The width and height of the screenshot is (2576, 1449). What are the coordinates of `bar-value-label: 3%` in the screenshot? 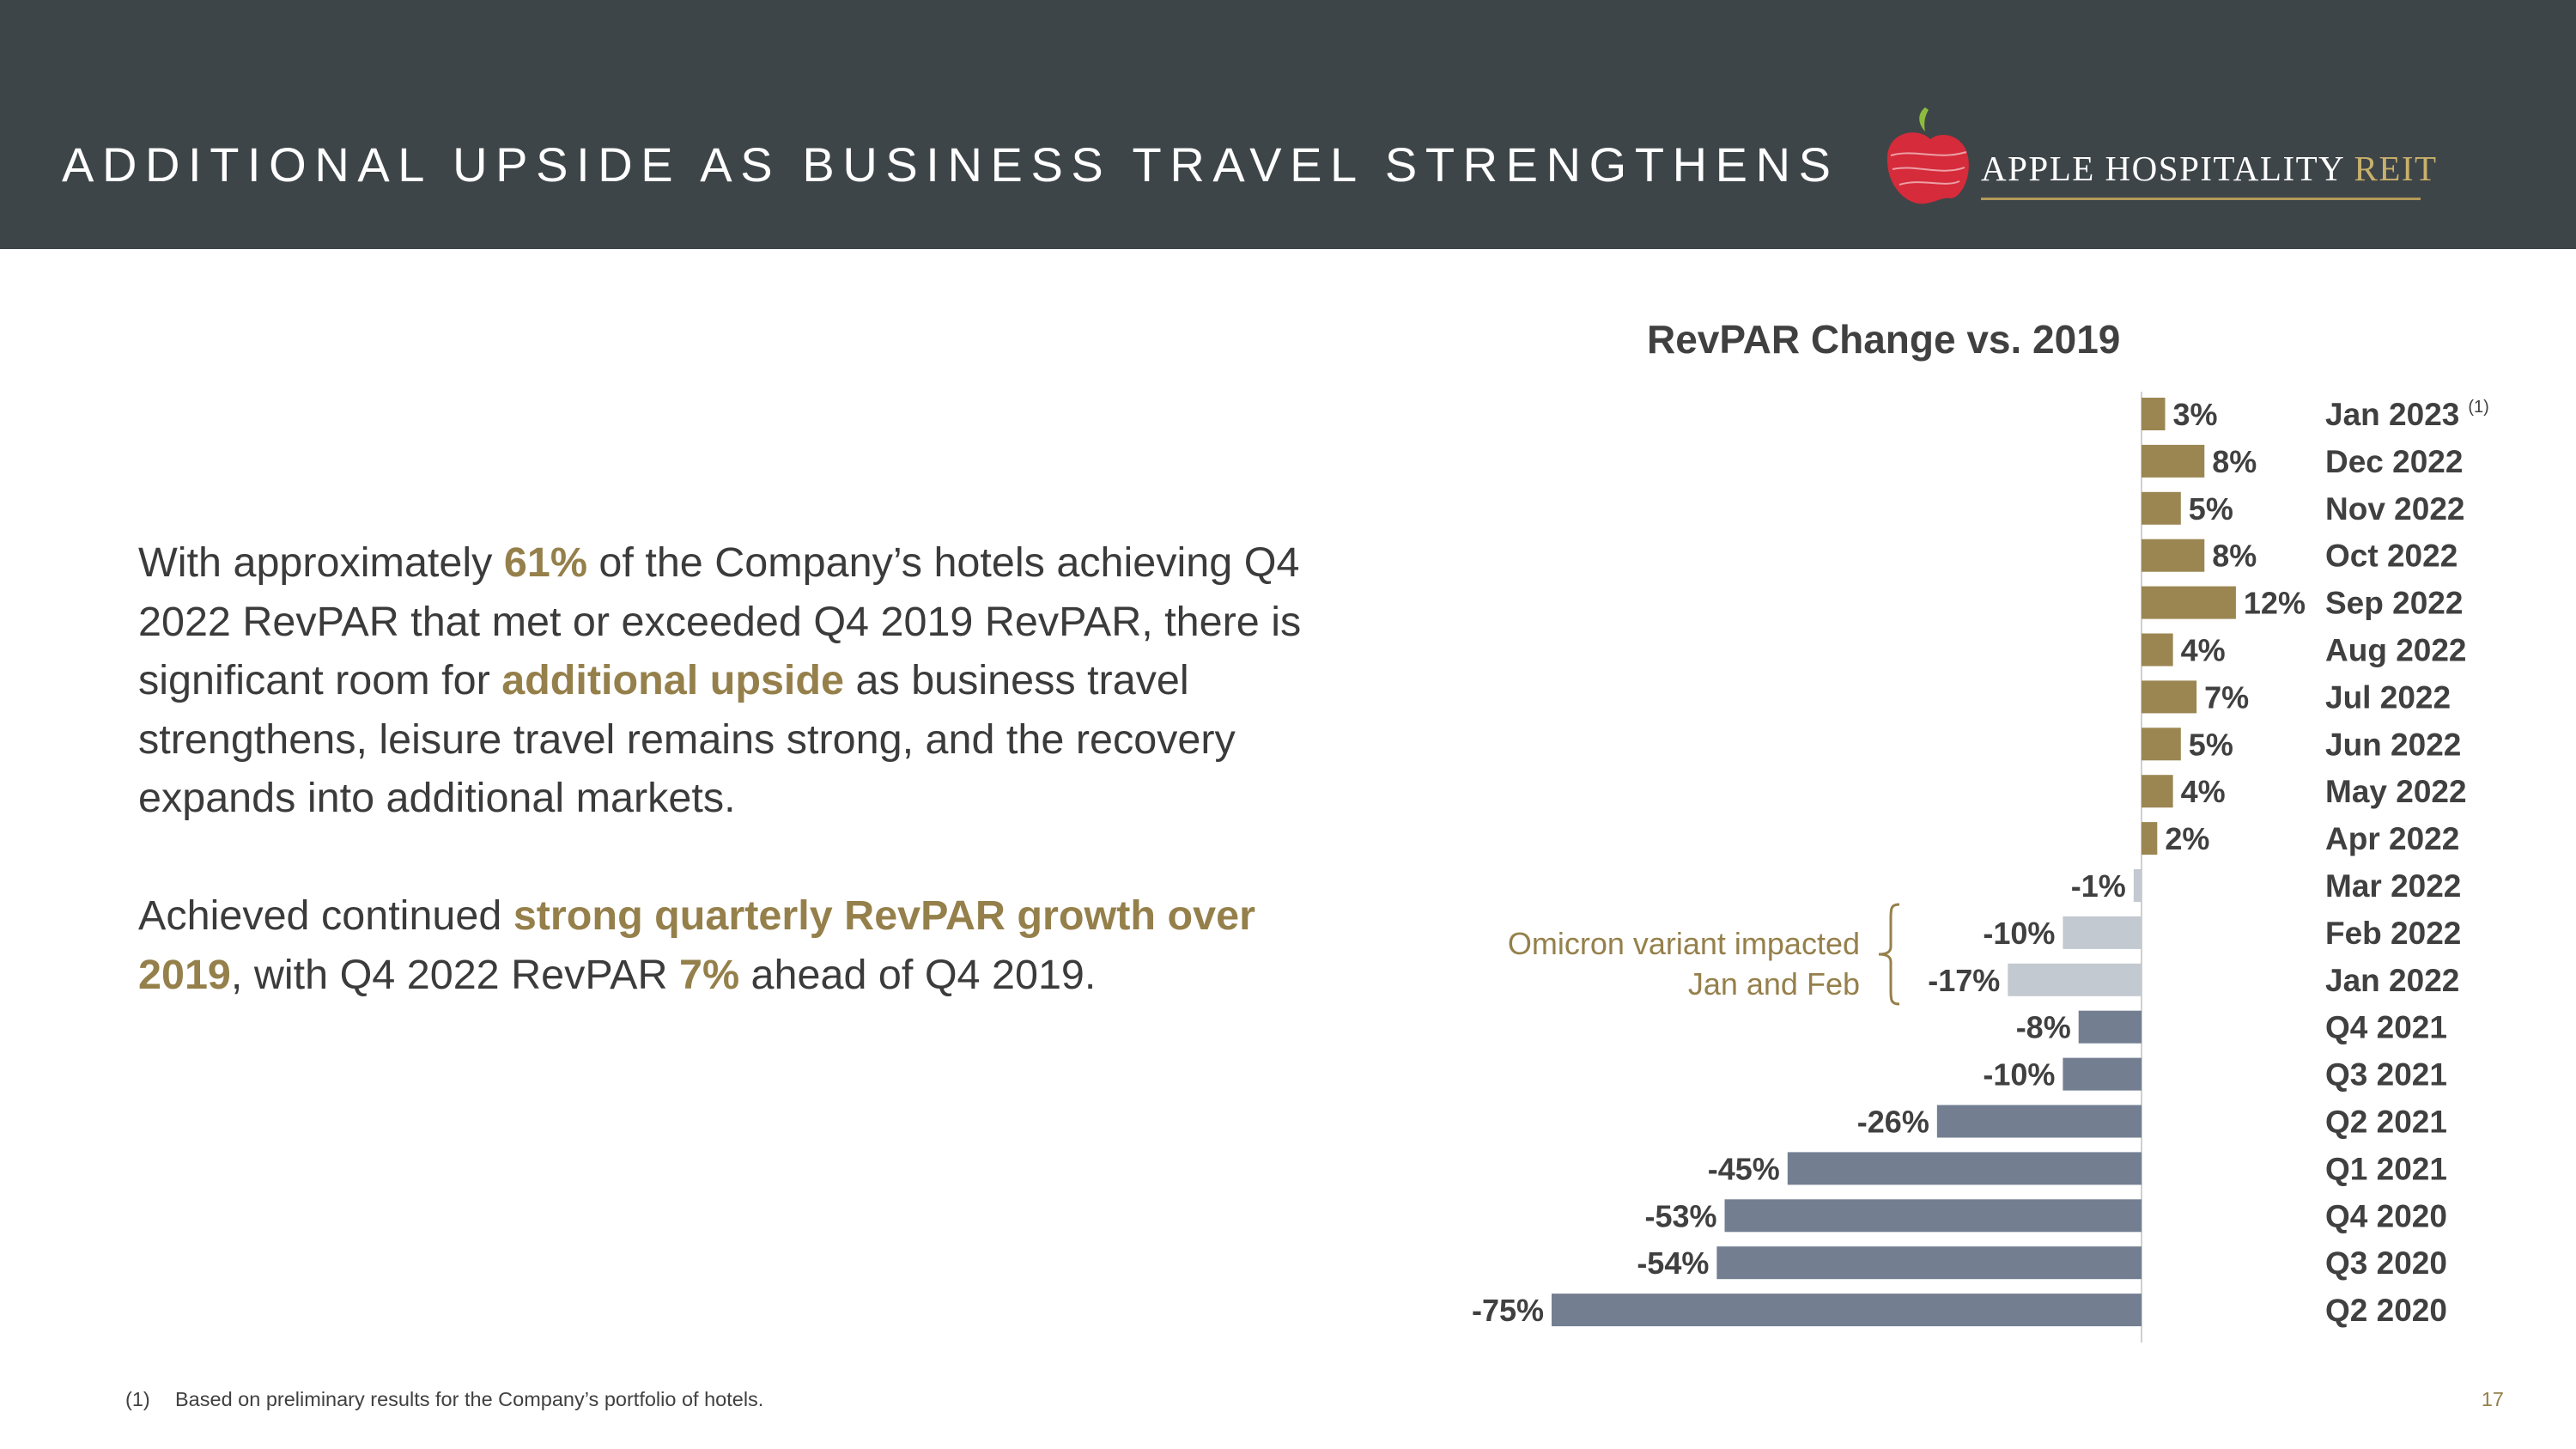 It's located at (2194, 414).